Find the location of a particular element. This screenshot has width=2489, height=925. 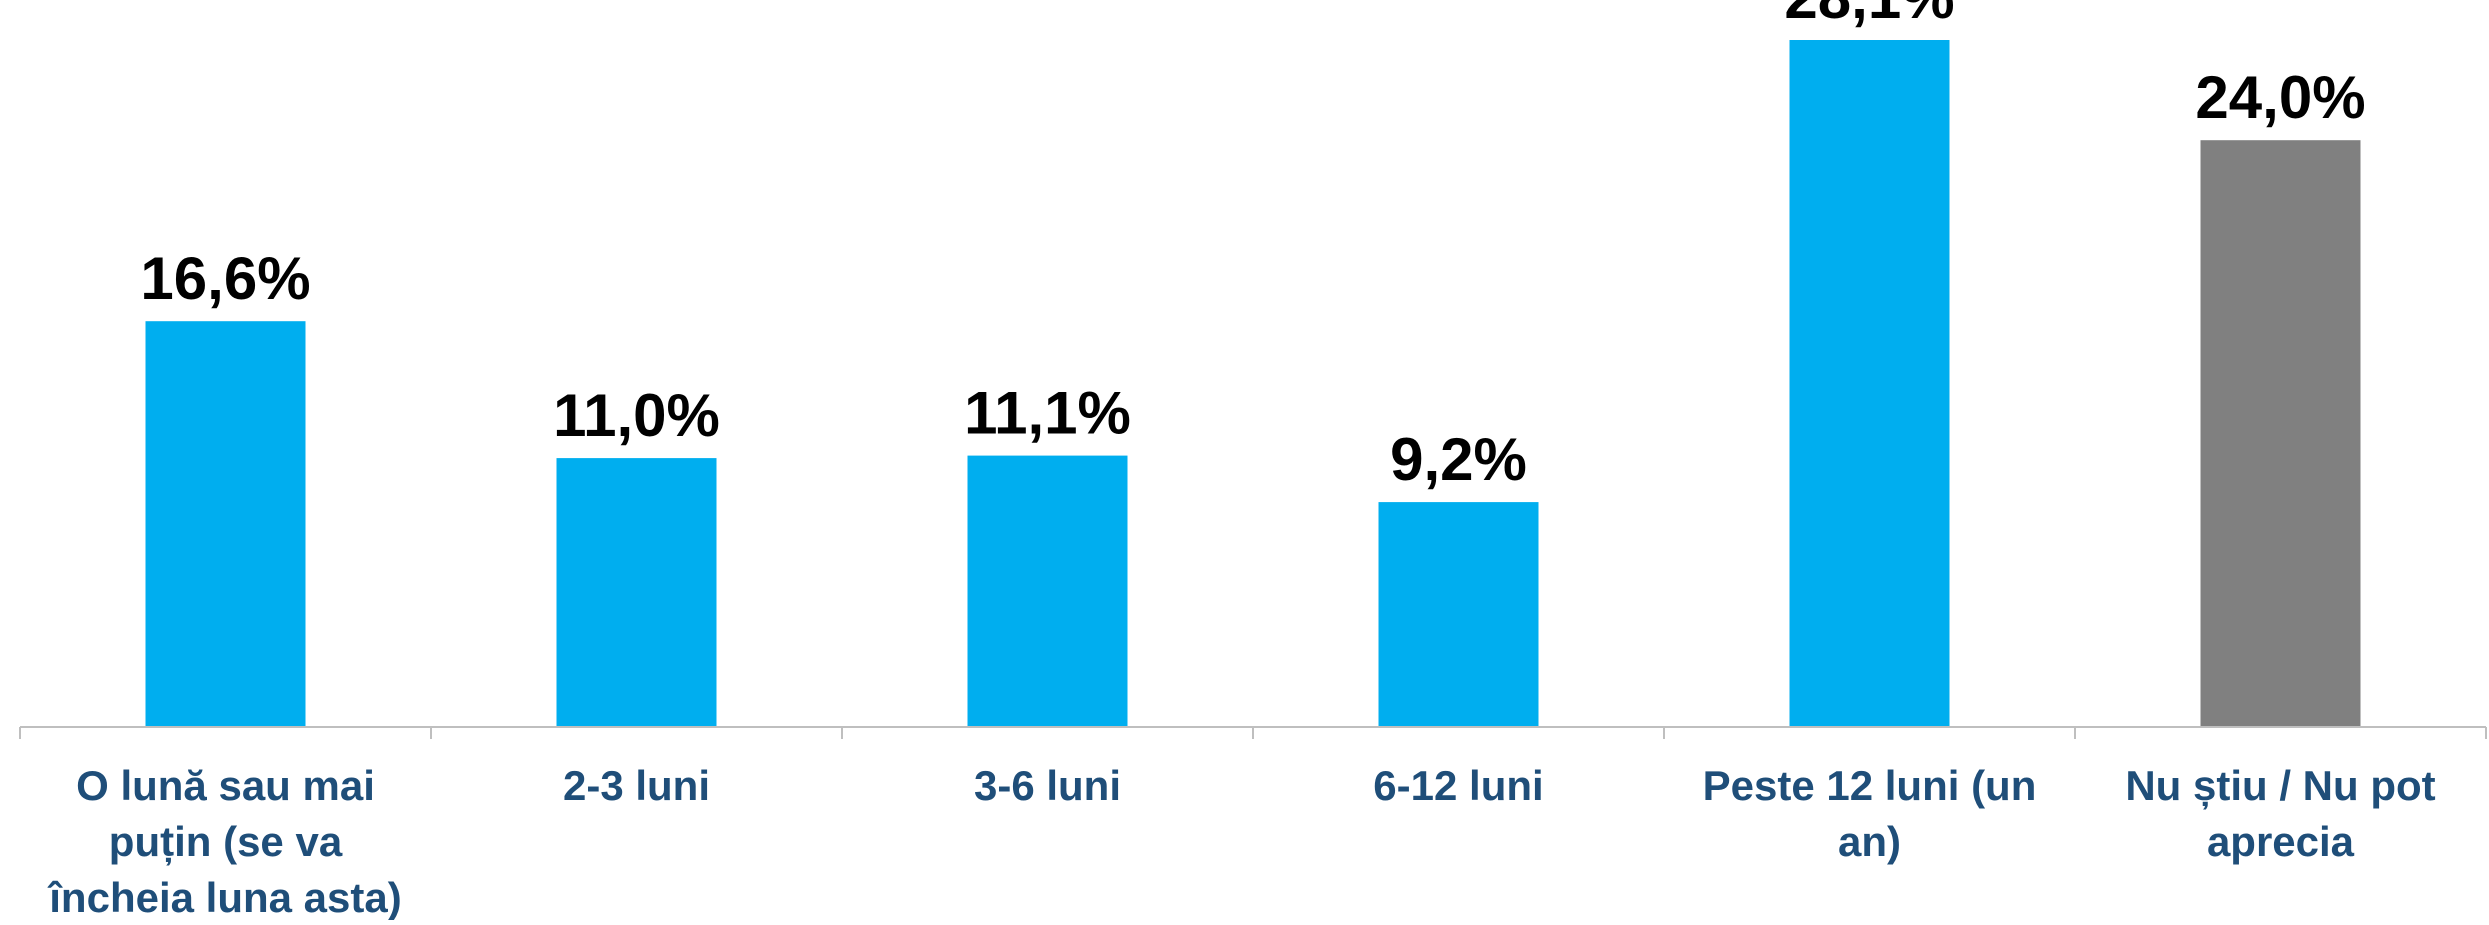

category-label-2: 2-3 luni is located at coordinates (636, 785).